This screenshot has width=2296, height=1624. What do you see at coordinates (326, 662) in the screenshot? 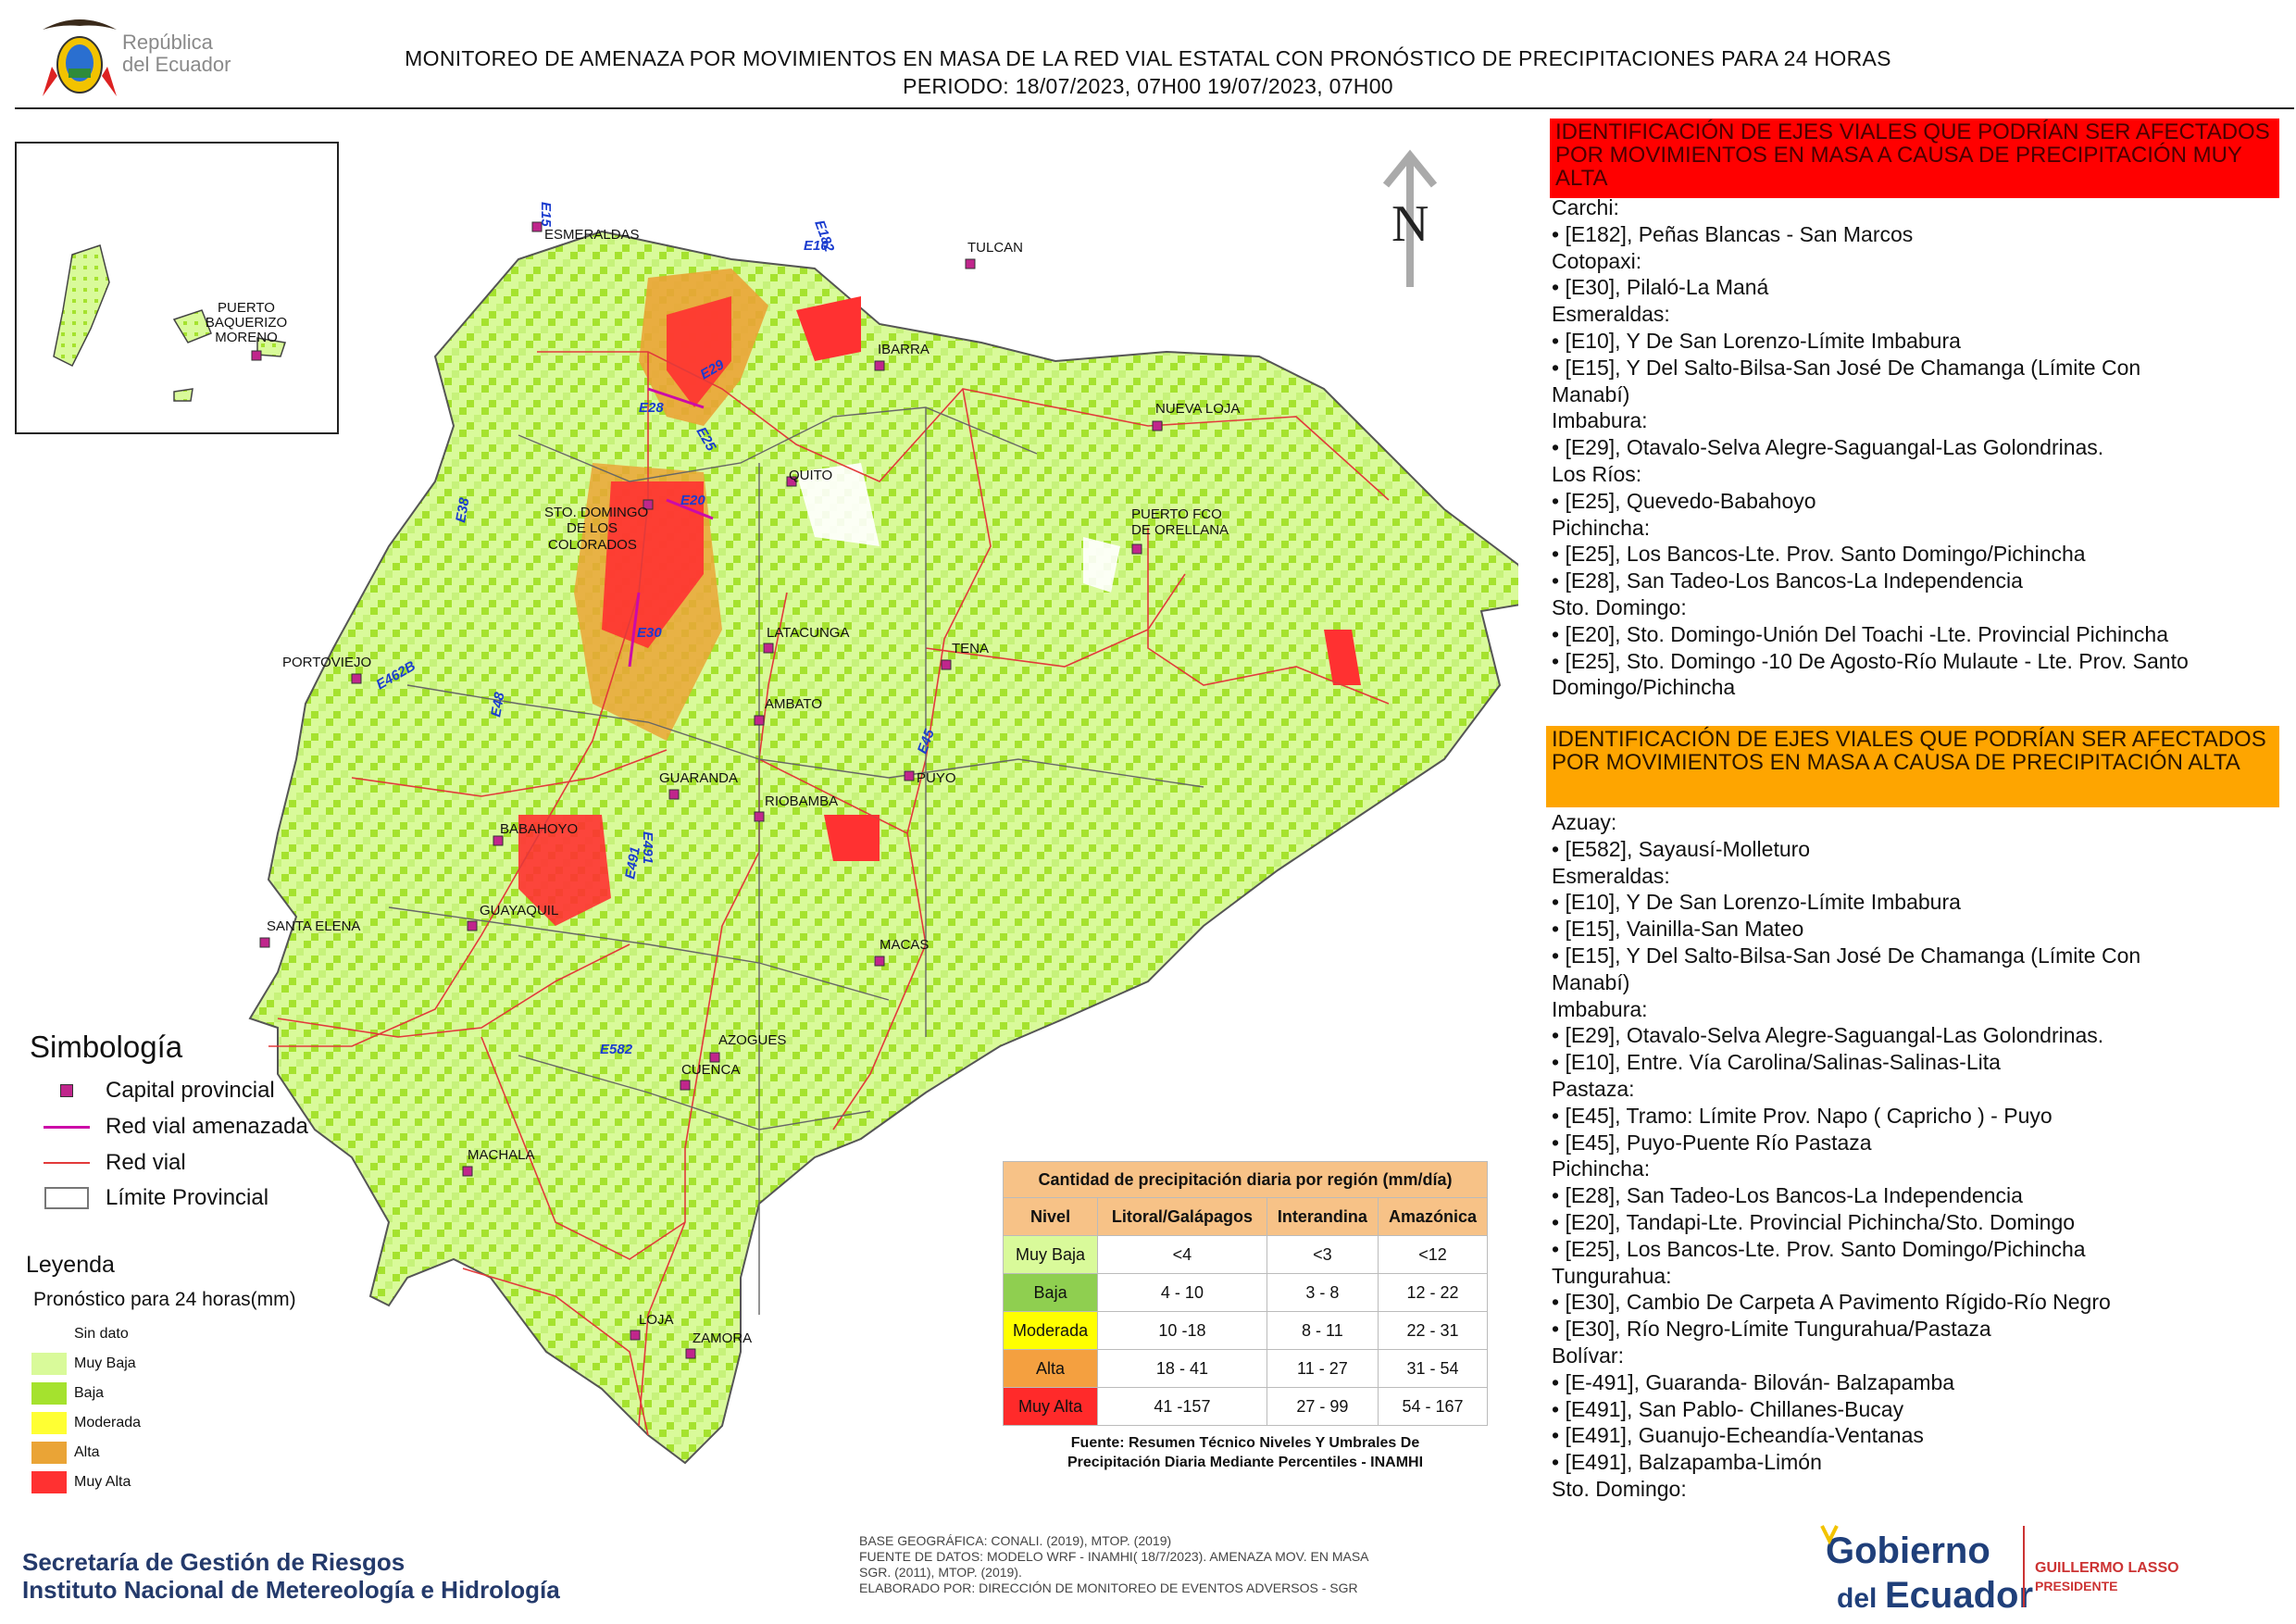
I see `city-label: PORTOVIEJO` at bounding box center [326, 662].